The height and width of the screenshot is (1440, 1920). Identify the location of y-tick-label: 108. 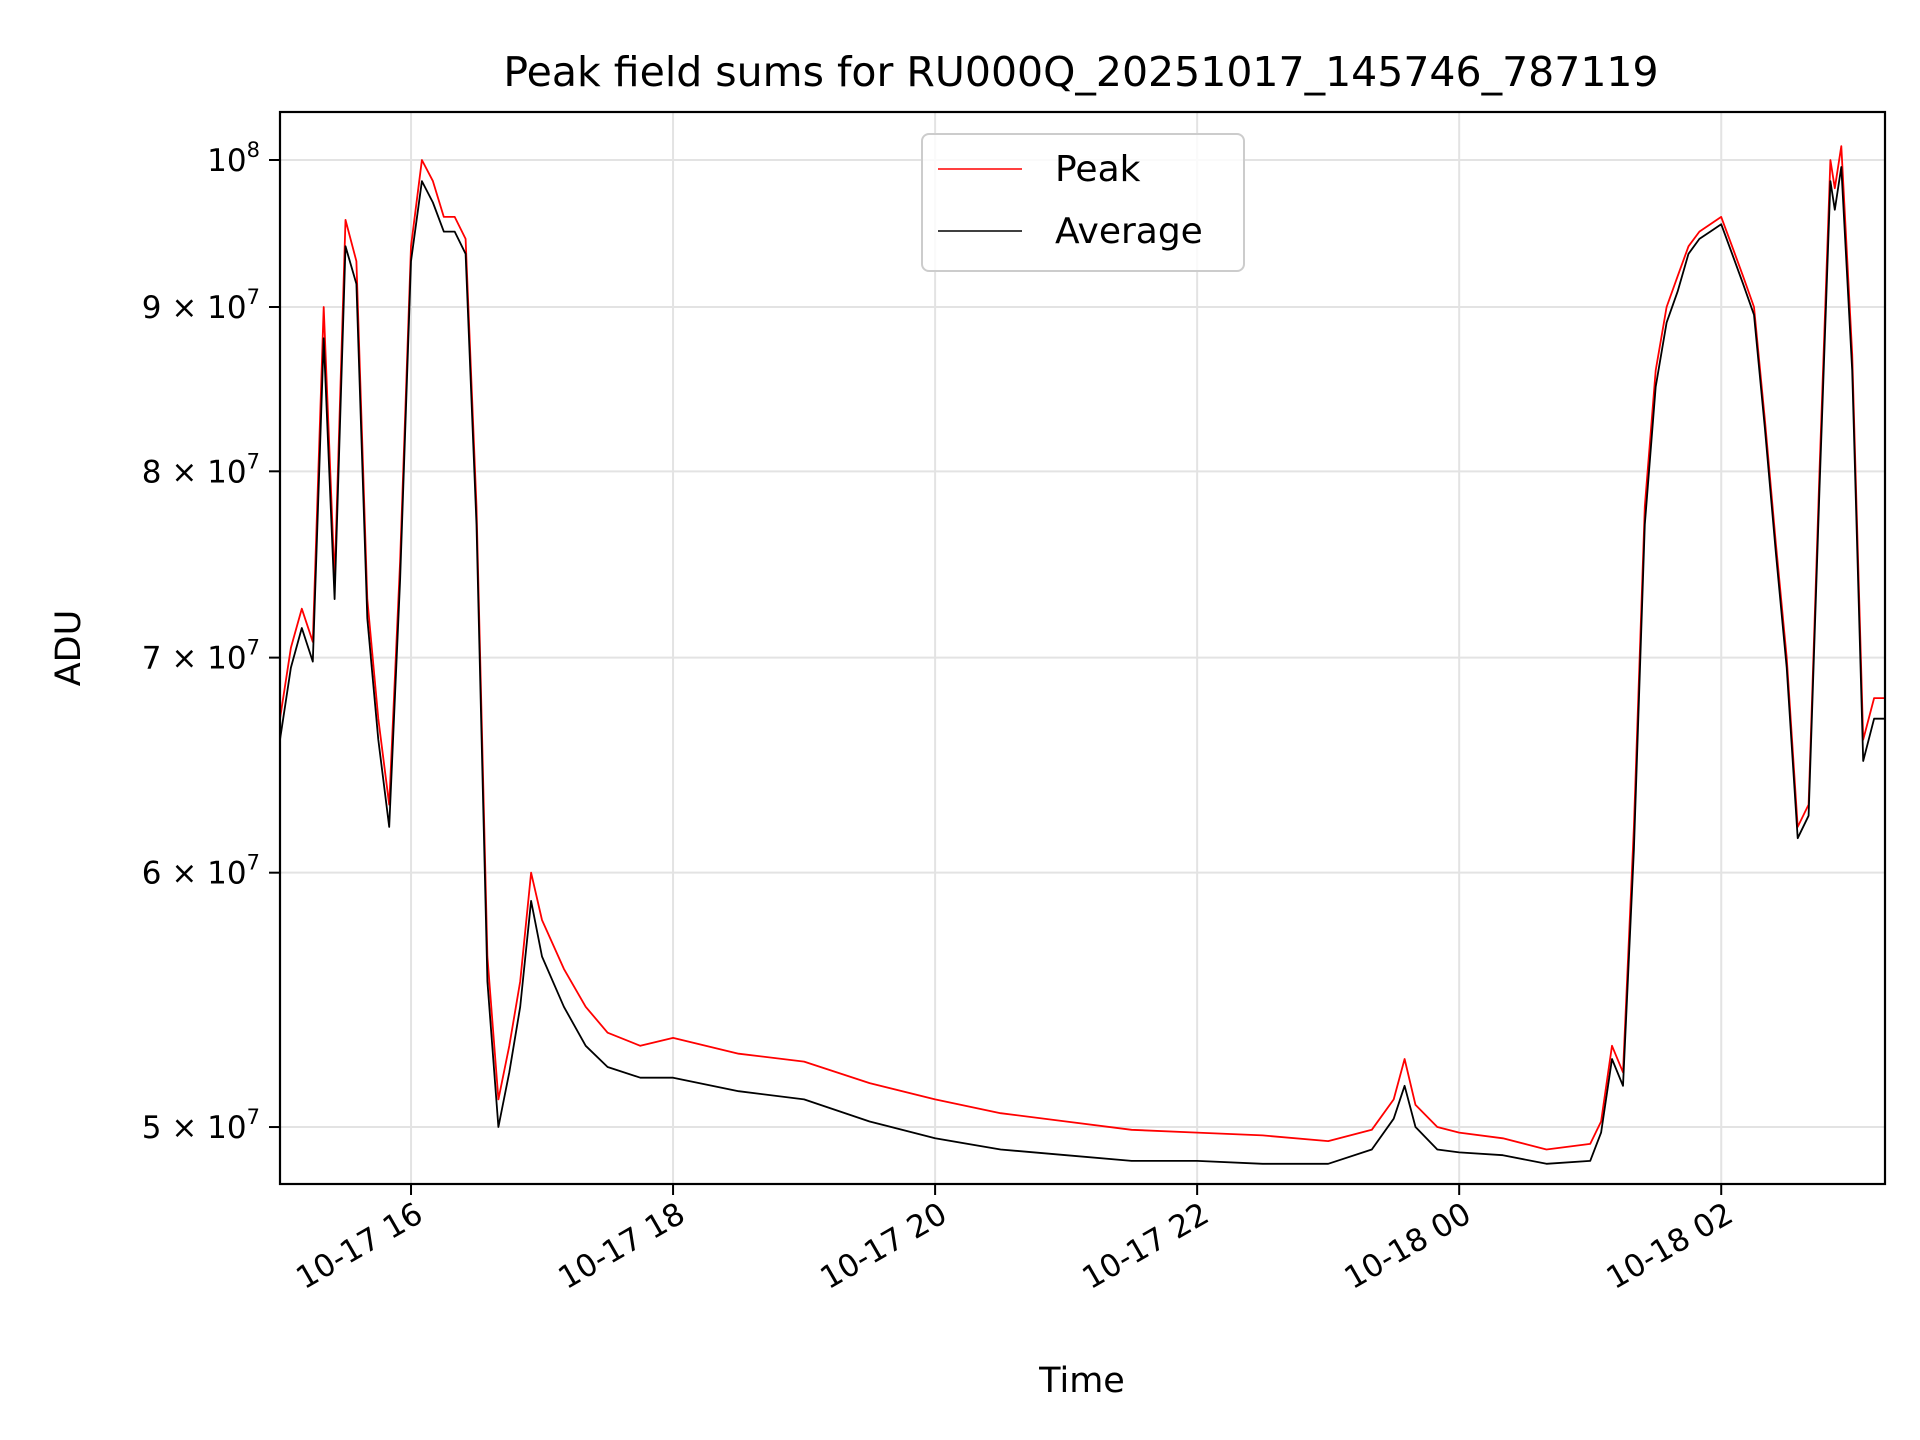
(233, 158).